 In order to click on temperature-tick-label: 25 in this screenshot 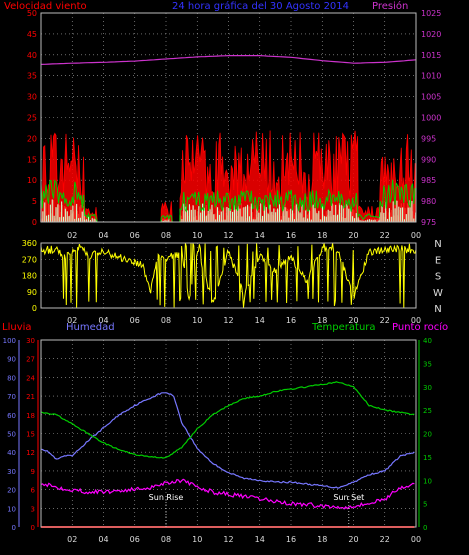, I will do `click(427, 411)`.